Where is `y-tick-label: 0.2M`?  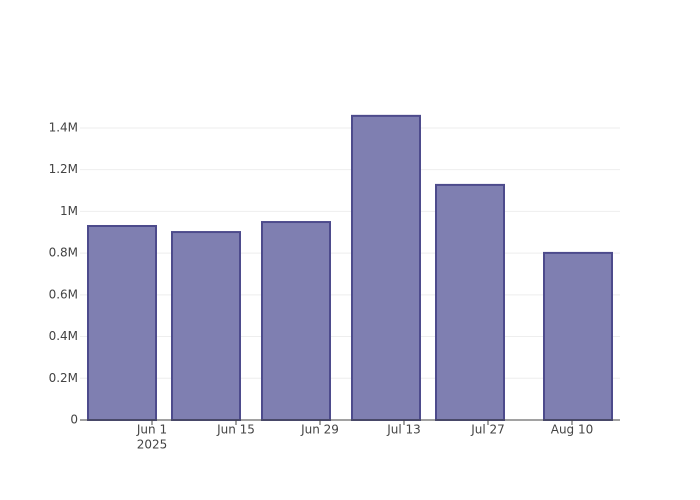 y-tick-label: 0.2M is located at coordinates (63, 378).